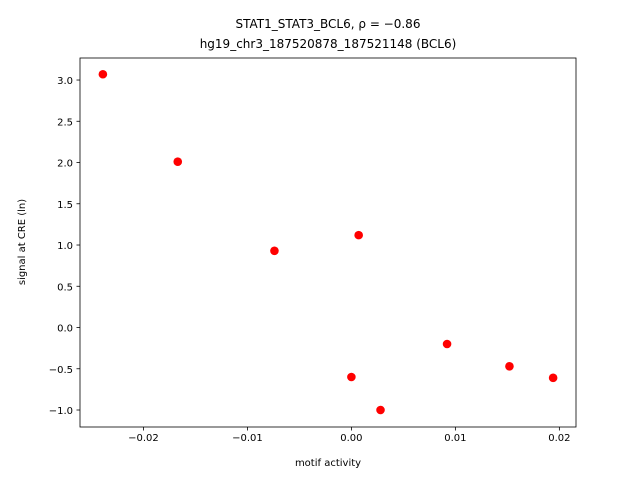  What do you see at coordinates (559, 438) in the screenshot?
I see `x-tick-label: 0.02` at bounding box center [559, 438].